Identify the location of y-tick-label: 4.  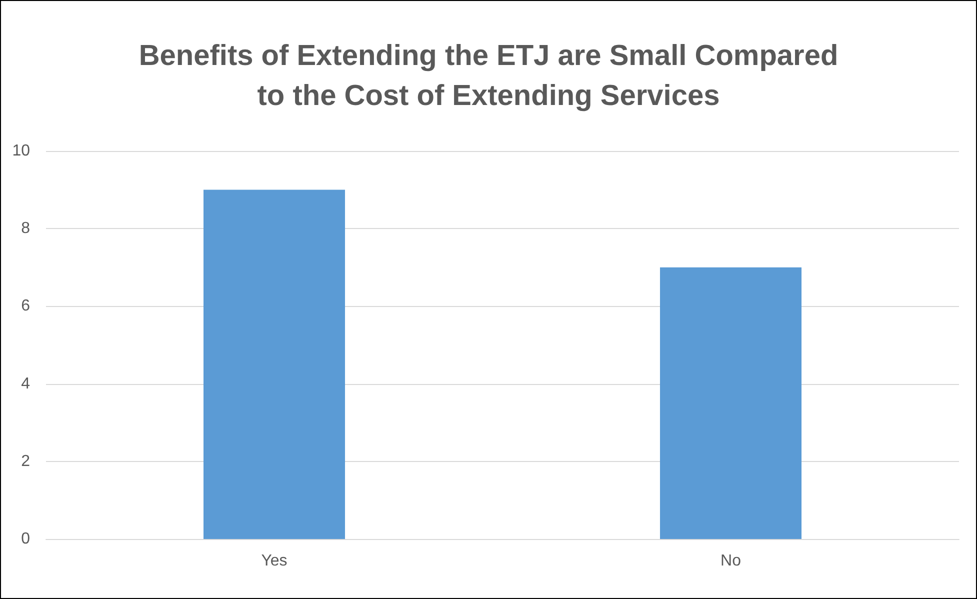
(25, 383).